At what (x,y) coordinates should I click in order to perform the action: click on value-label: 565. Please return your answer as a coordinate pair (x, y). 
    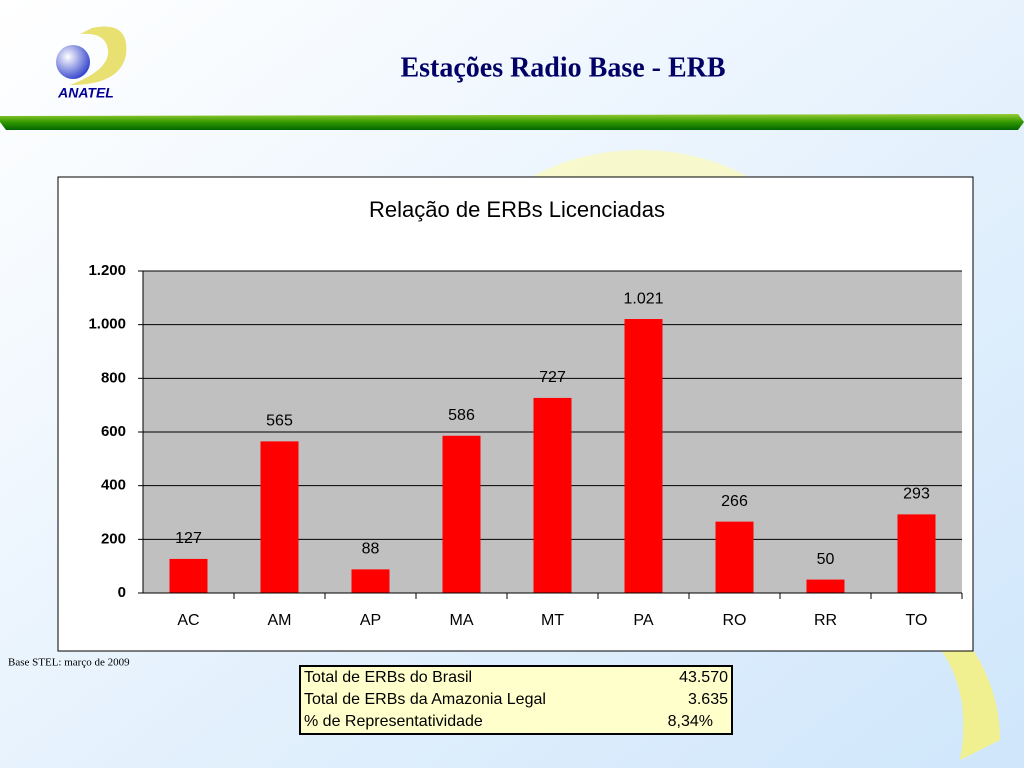
    Looking at the image, I should click on (279, 421).